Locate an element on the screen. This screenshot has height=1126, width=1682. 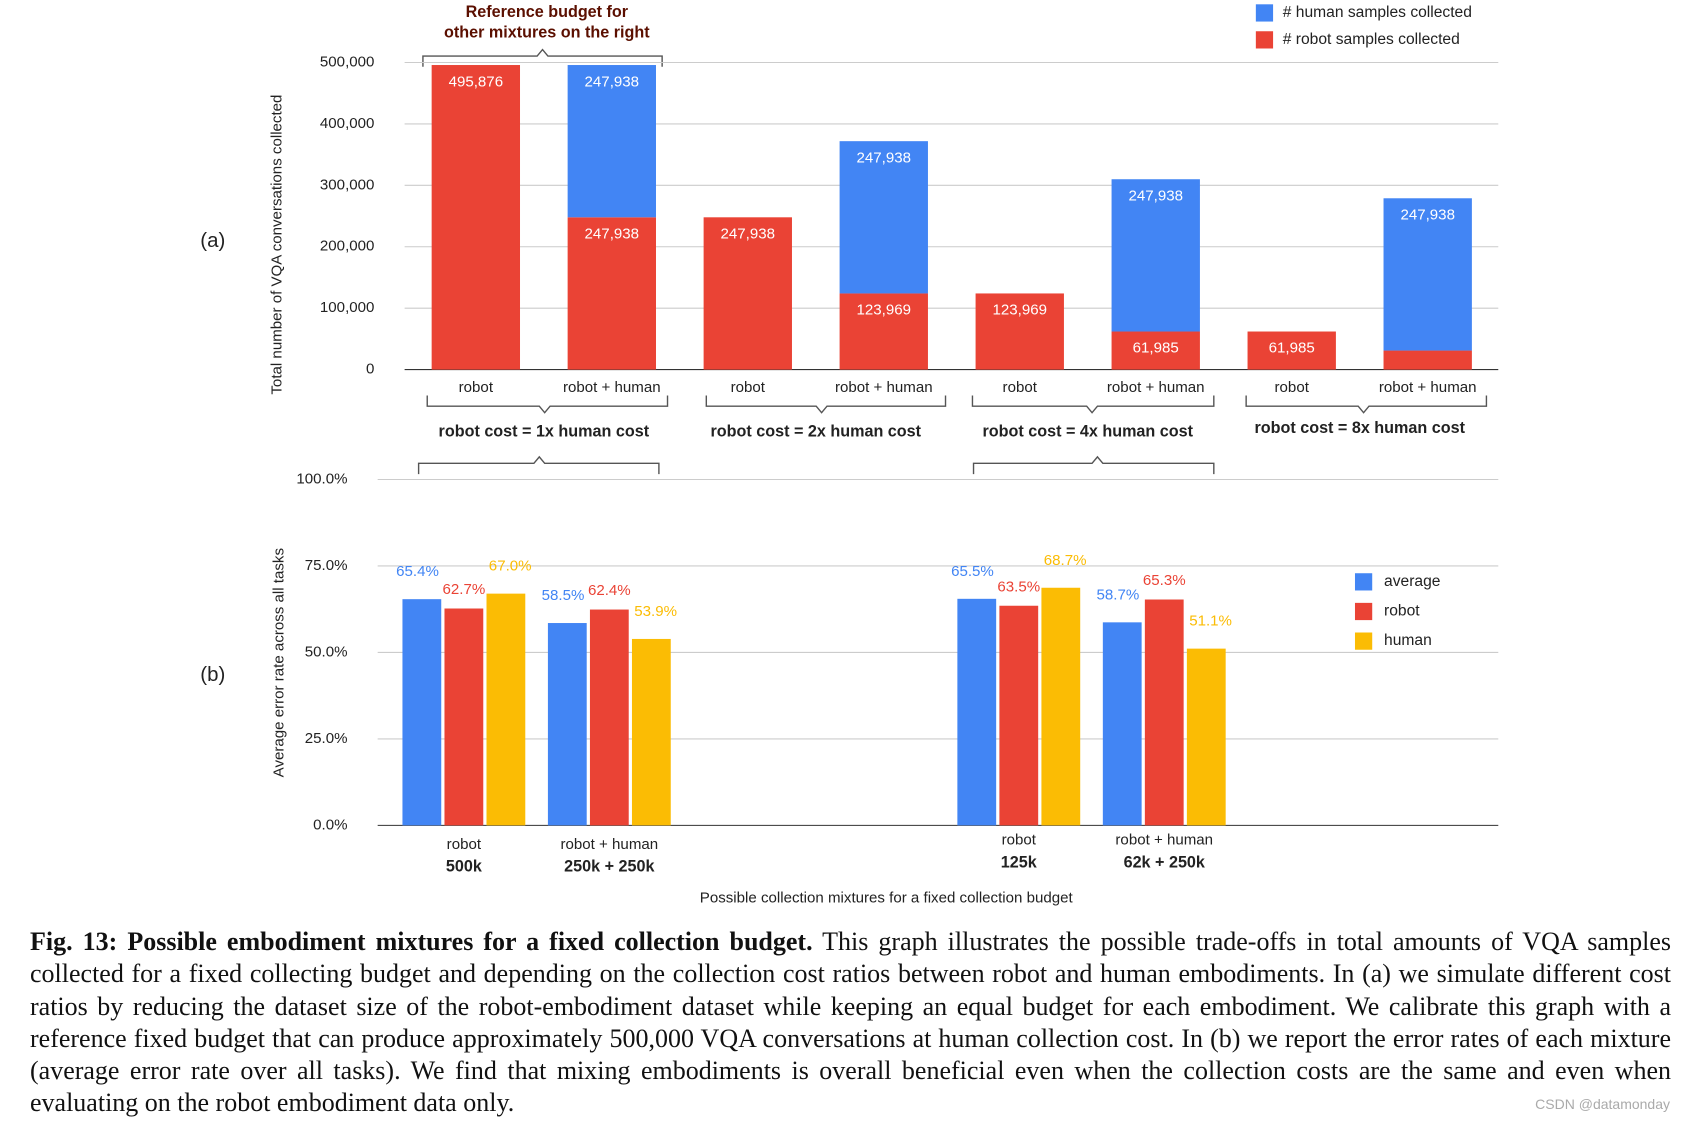
value-label: 495,876 is located at coordinates (476, 81).